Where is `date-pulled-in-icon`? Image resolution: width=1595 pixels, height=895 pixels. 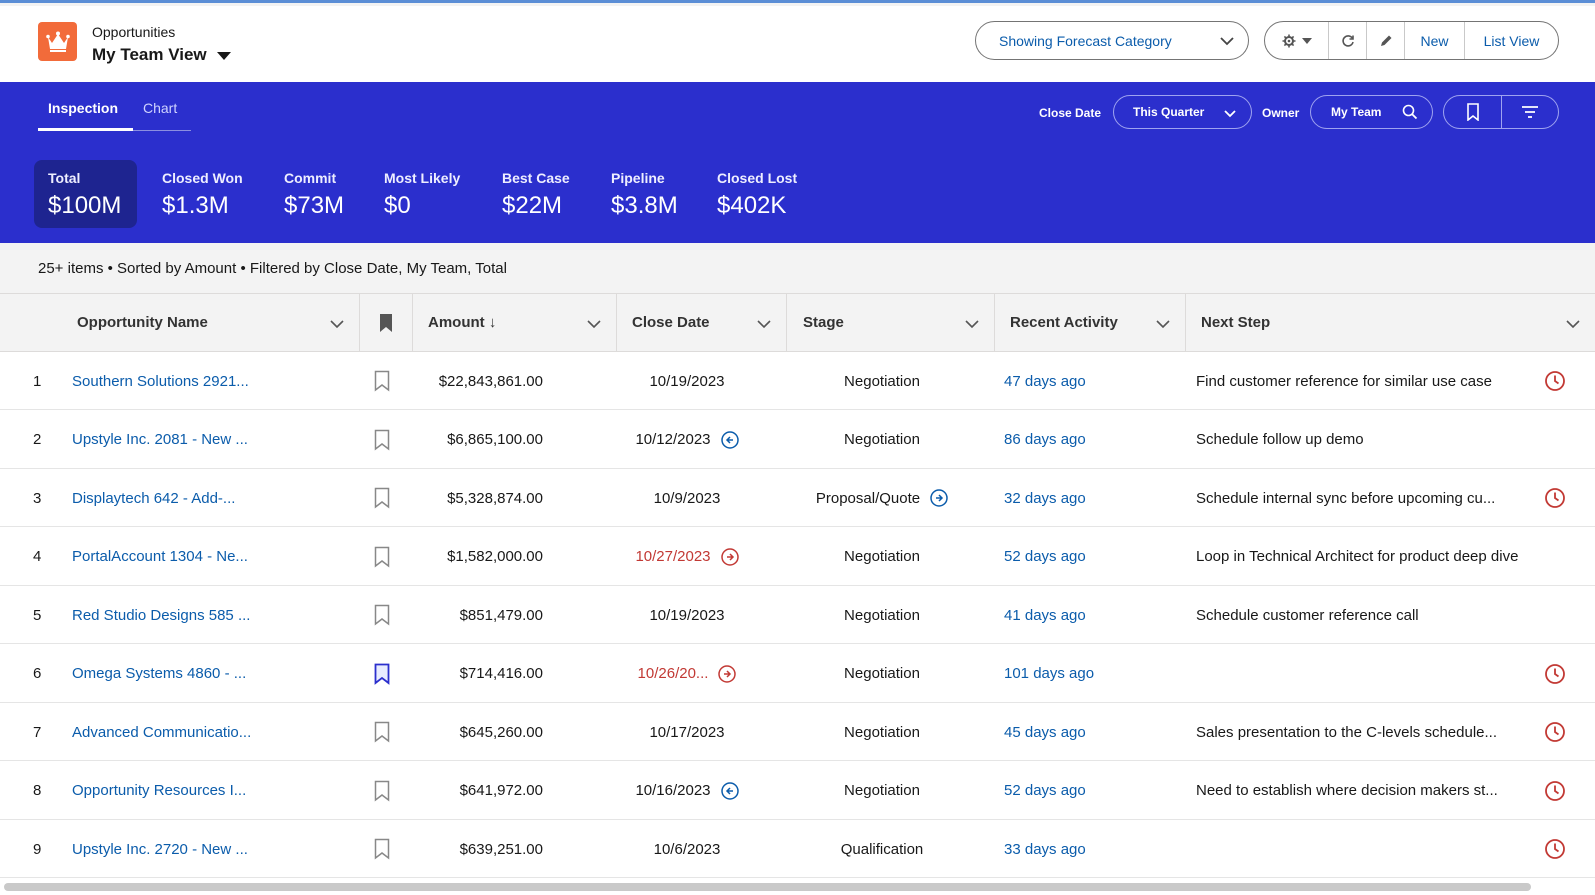
date-pulled-in-icon is located at coordinates (729, 439).